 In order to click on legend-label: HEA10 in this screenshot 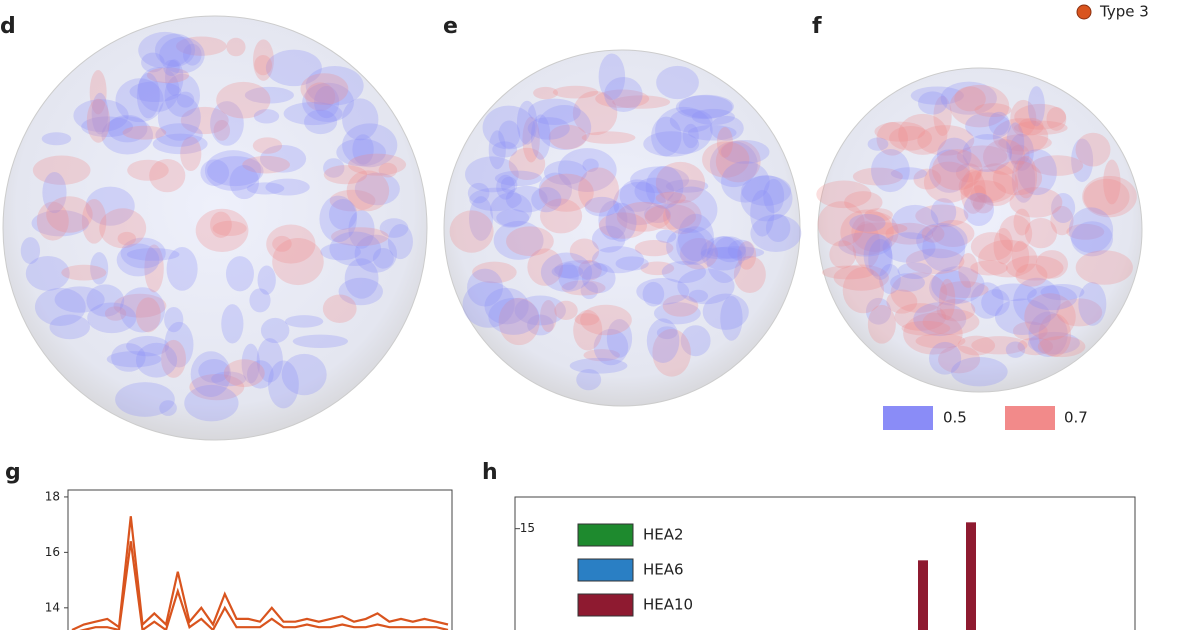, I will do `click(668, 605)`.